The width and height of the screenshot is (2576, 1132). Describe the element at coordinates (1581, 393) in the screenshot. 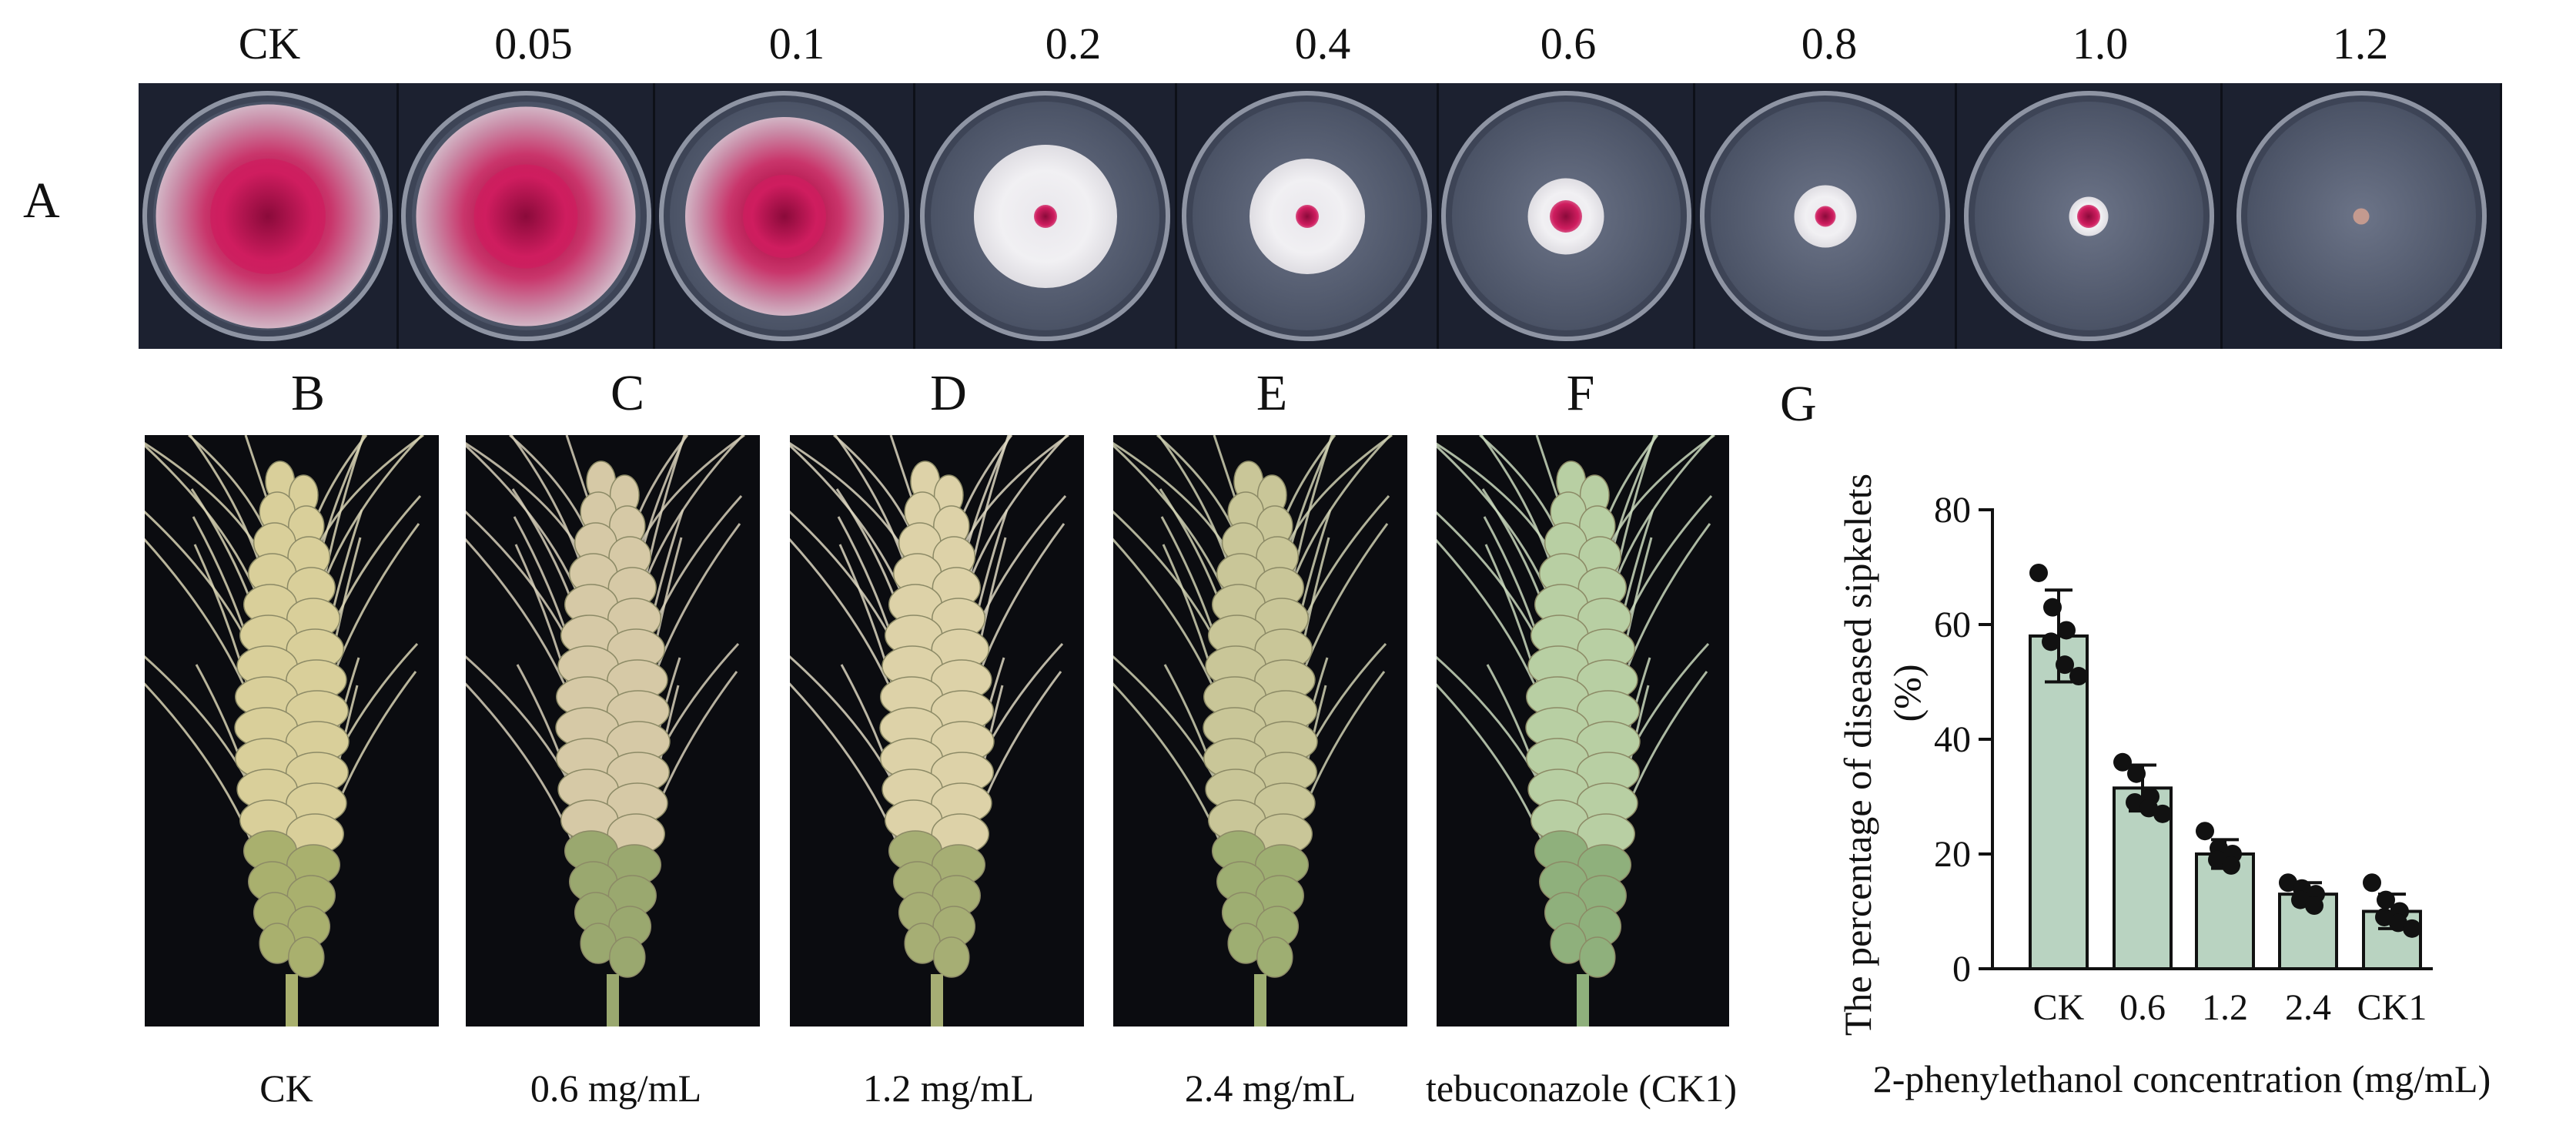

I see `panel-letter: F` at that location.